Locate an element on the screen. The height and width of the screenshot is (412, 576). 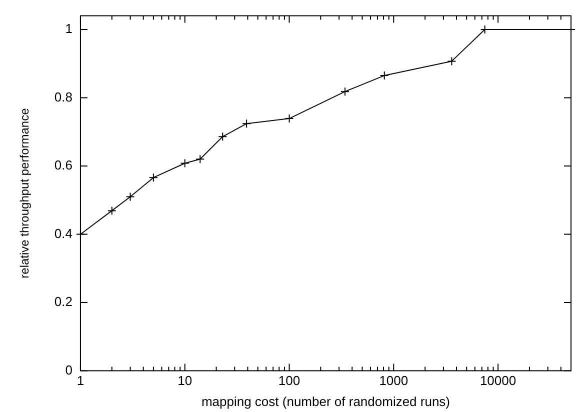
y-tick-label: 0.2 is located at coordinates (63, 302).